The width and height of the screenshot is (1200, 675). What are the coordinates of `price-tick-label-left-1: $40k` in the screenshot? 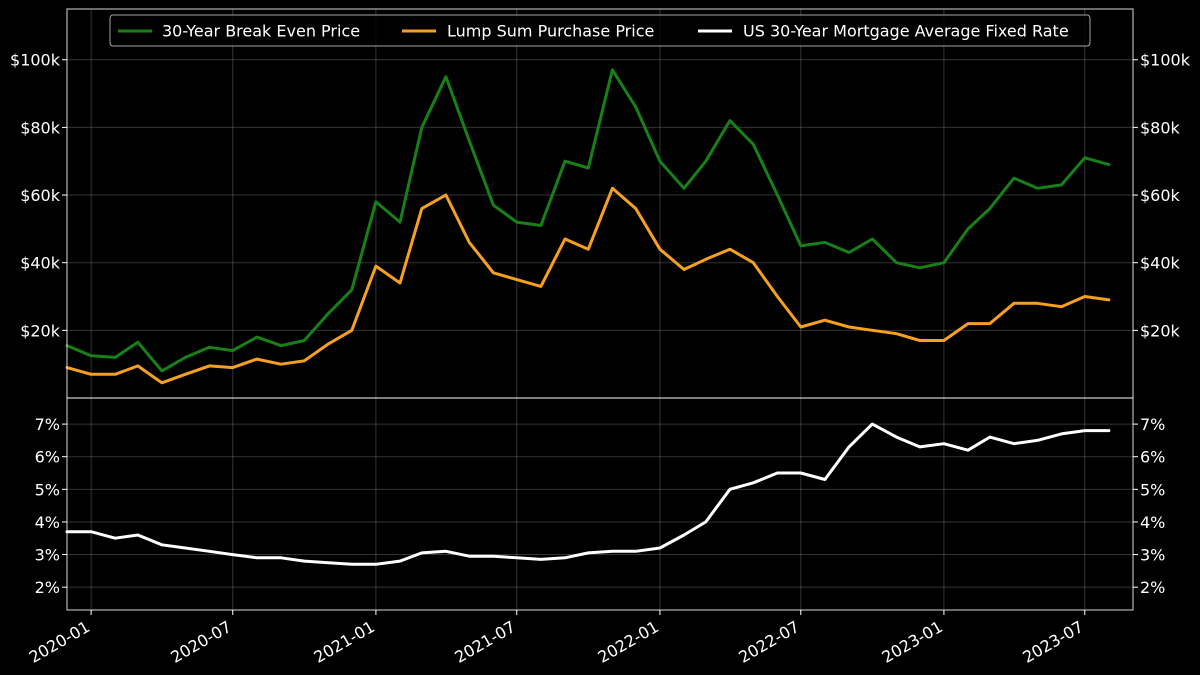 It's located at (40, 263).